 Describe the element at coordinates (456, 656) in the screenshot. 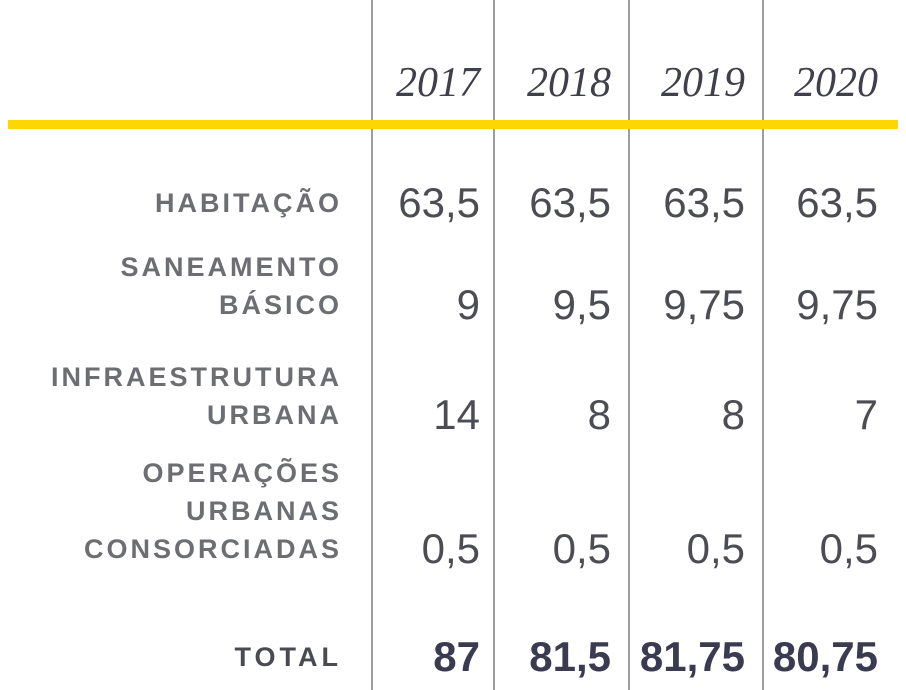

I see `total-value-cell: 87` at that location.